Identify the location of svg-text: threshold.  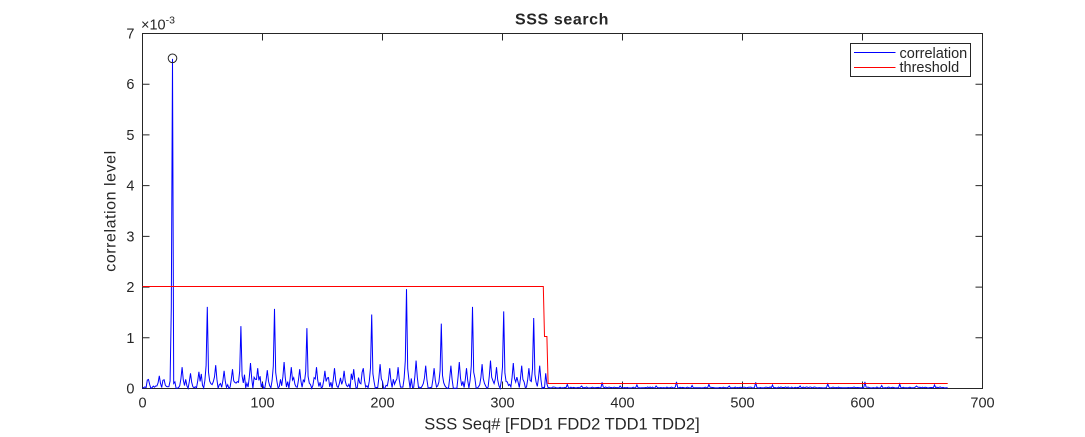
(930, 68).